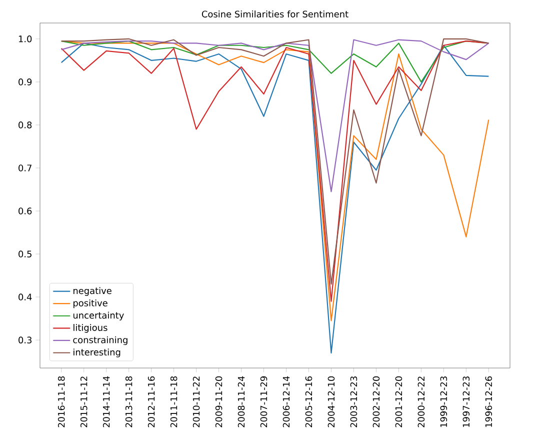 This screenshot has height=448, width=557. Describe the element at coordinates (25, 168) in the screenshot. I see `y-tick-label: 0.7` at that location.